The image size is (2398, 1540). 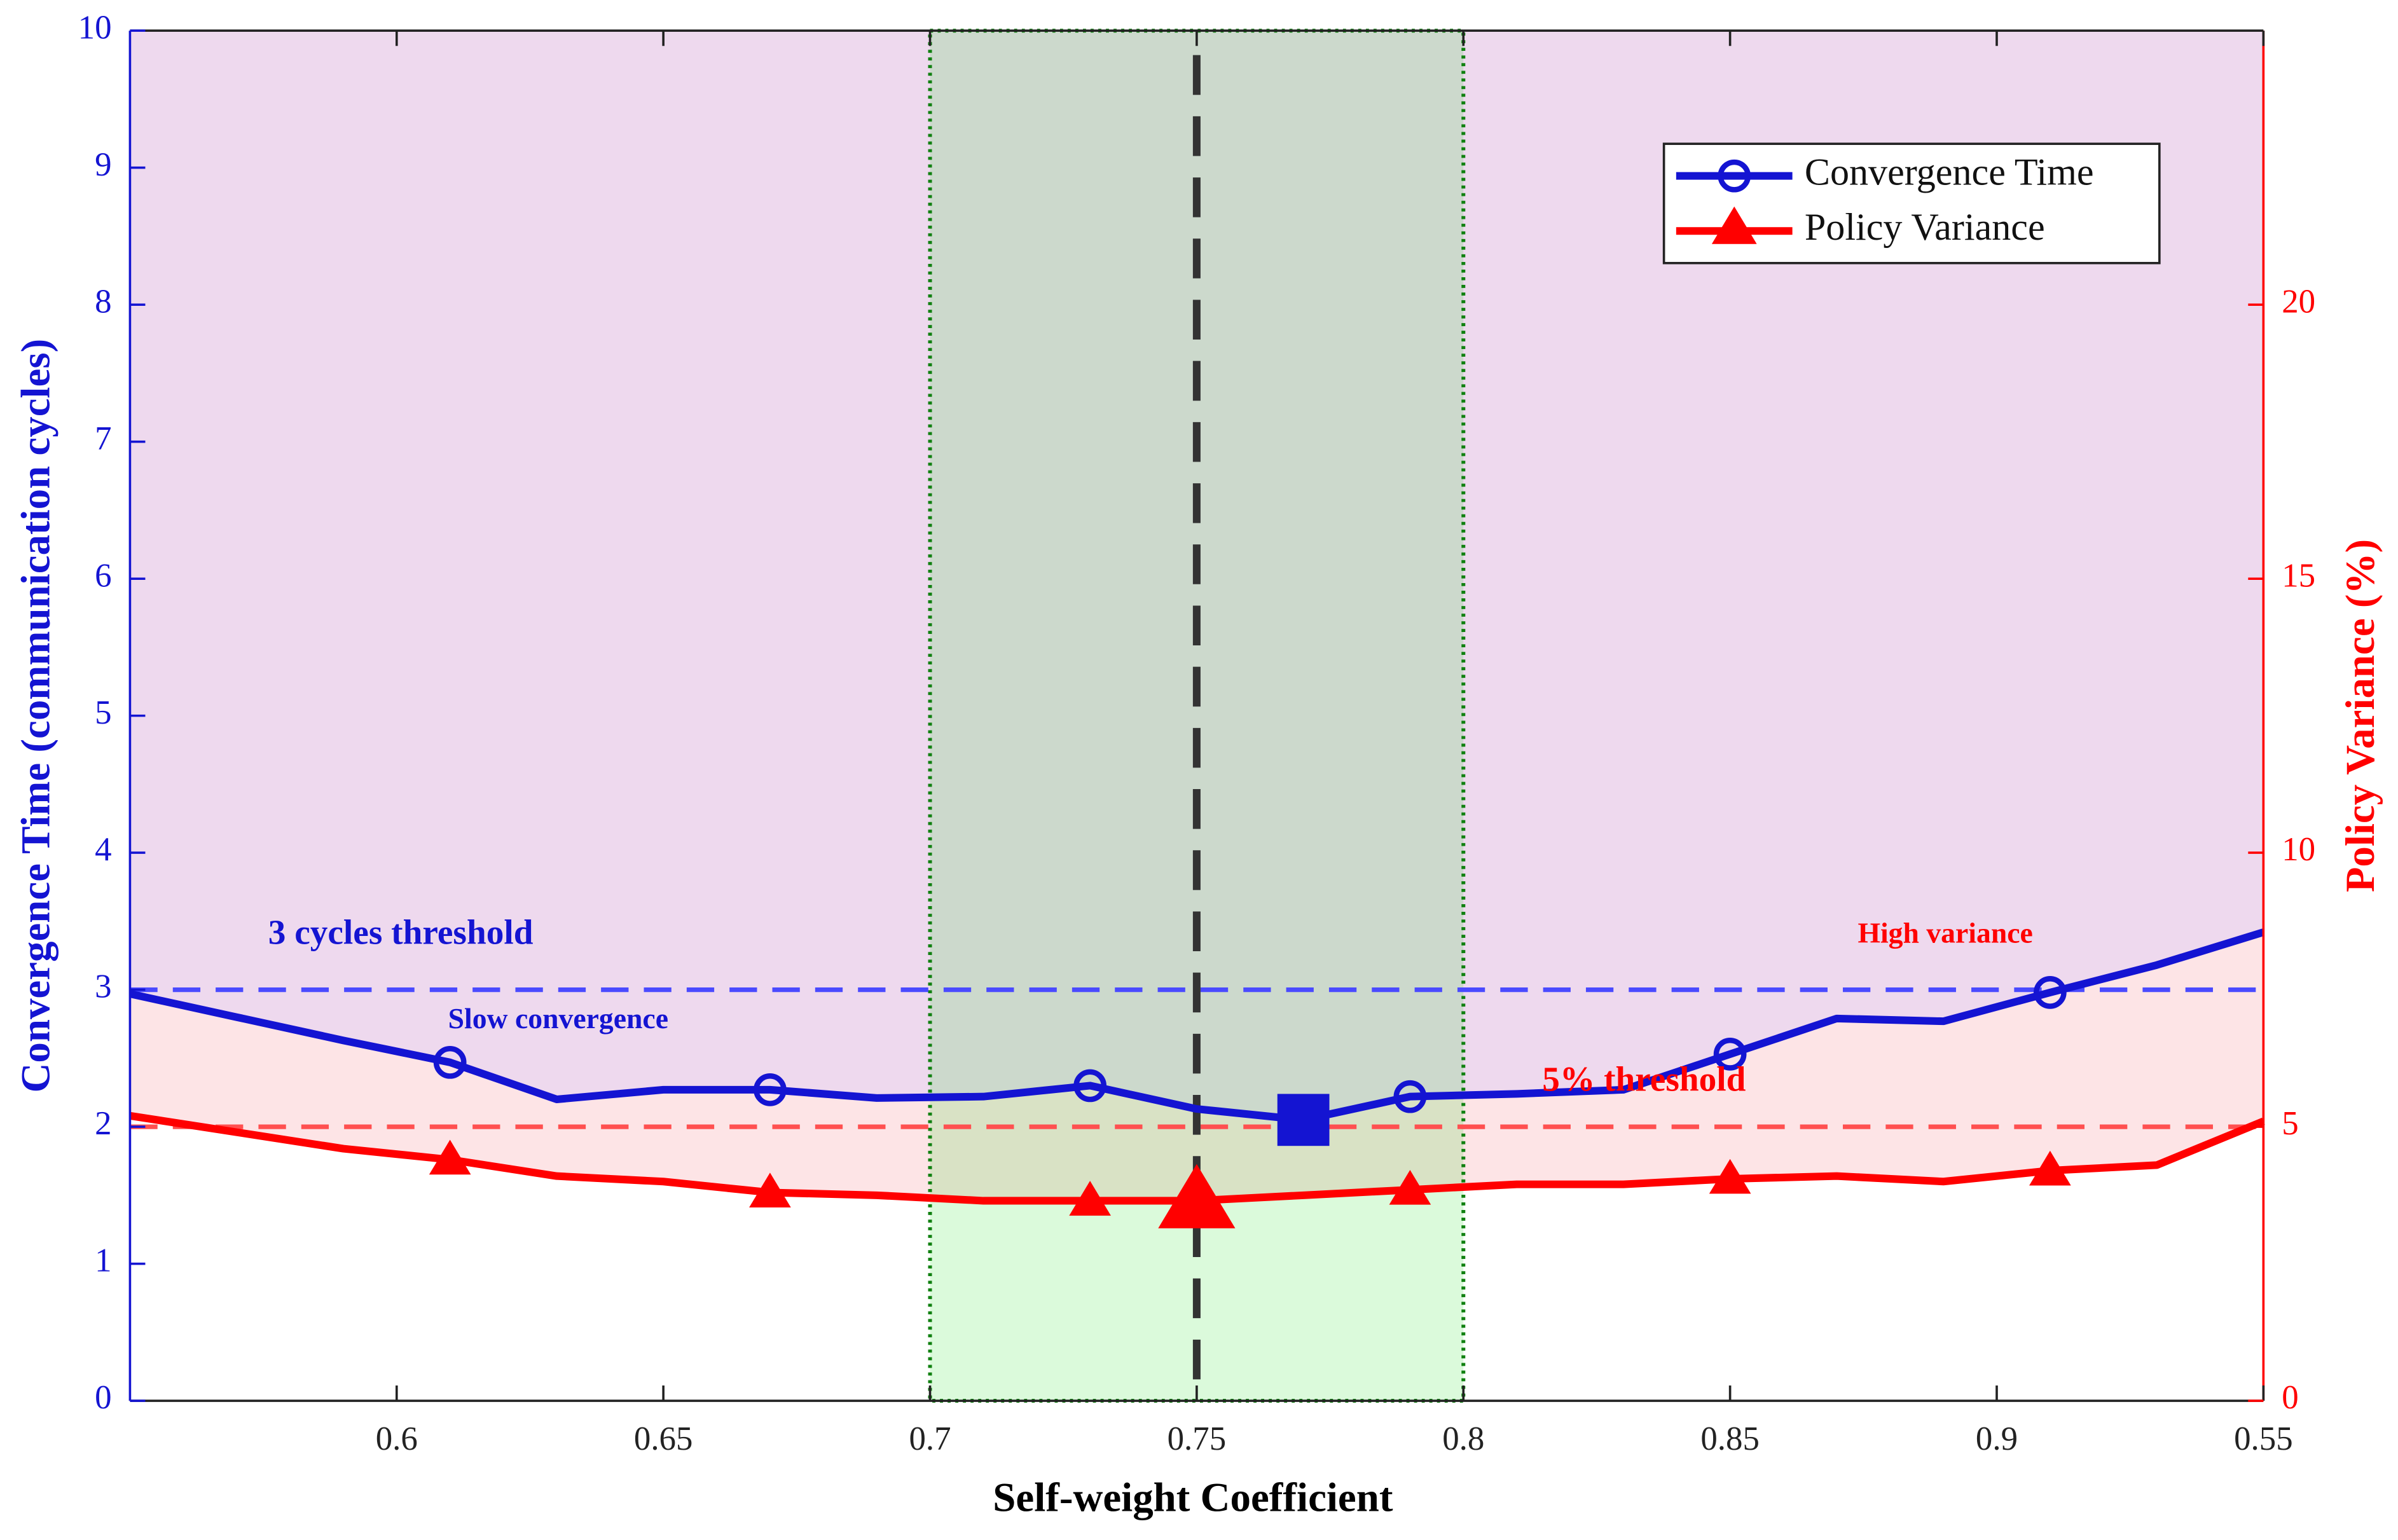 I want to click on y-tick-label: 3, so click(x=103, y=986).